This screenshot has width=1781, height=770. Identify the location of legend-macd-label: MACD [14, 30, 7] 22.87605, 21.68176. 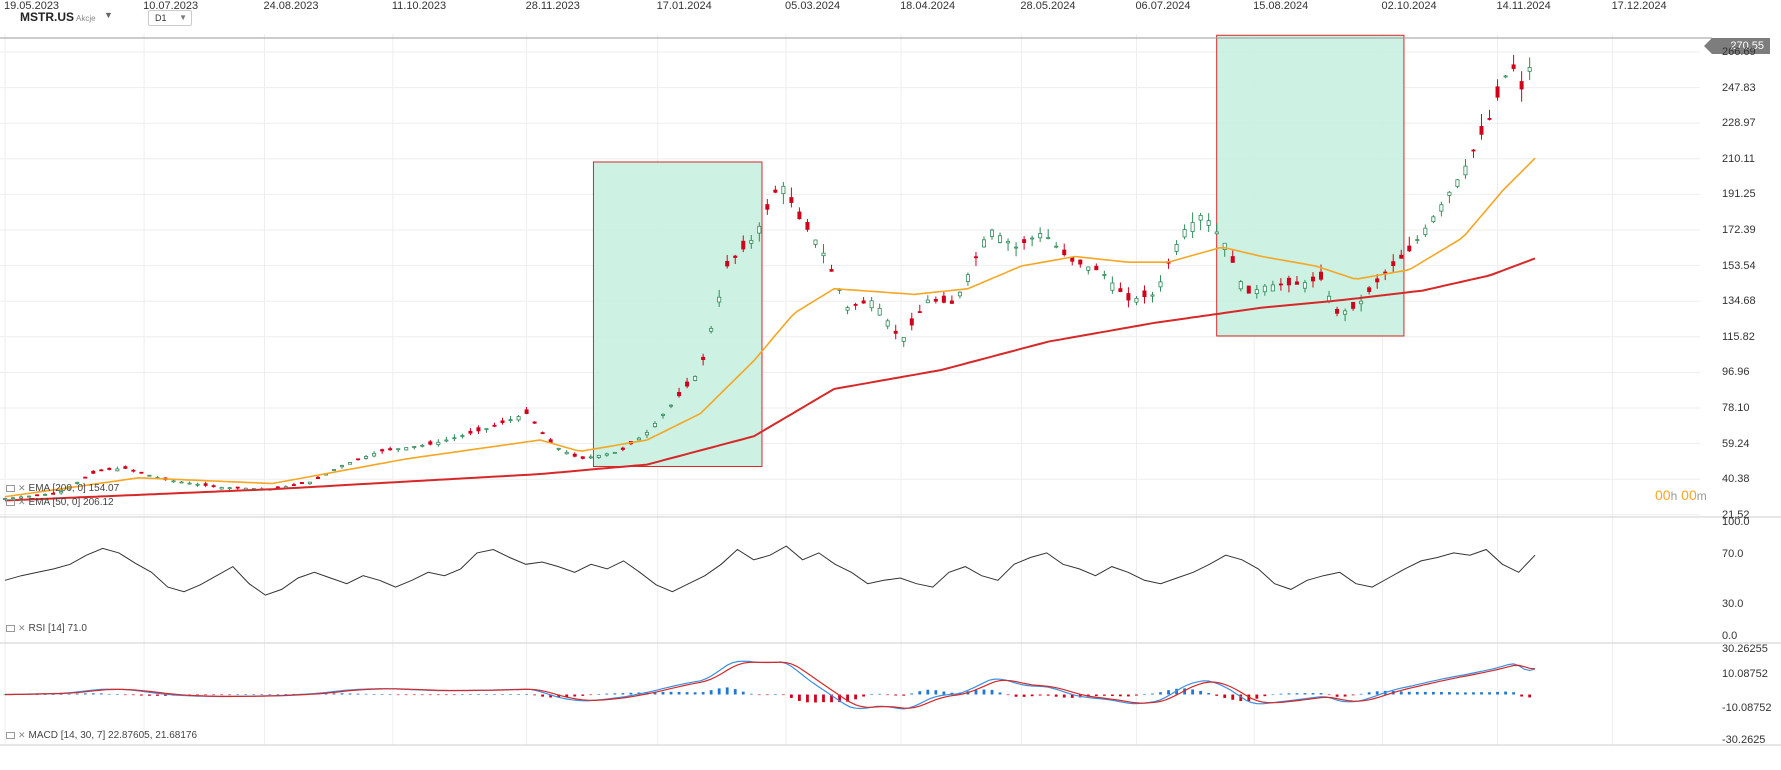
(112, 735).